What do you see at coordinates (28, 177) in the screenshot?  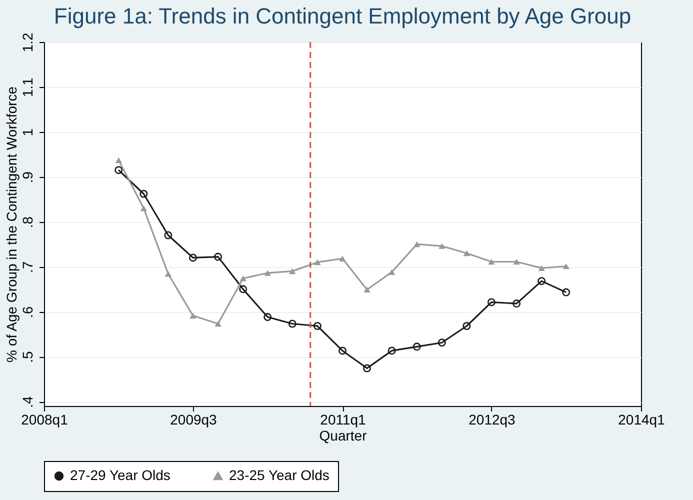 I see `y-tick-label: .9` at bounding box center [28, 177].